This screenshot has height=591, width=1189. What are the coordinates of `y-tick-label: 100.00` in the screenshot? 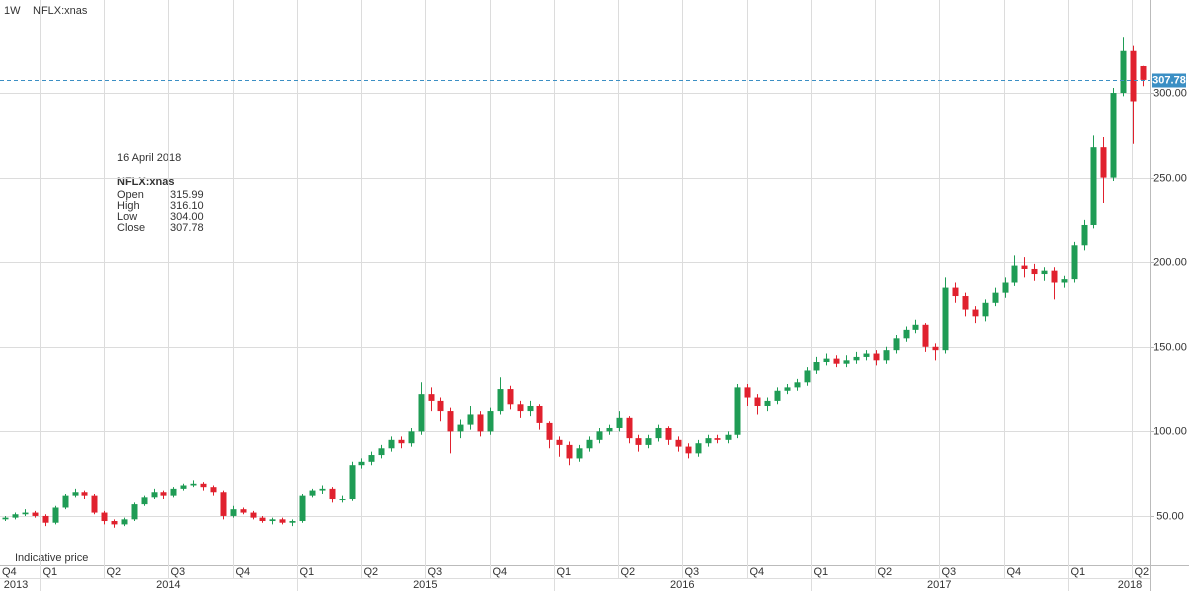 It's located at (1170, 431).